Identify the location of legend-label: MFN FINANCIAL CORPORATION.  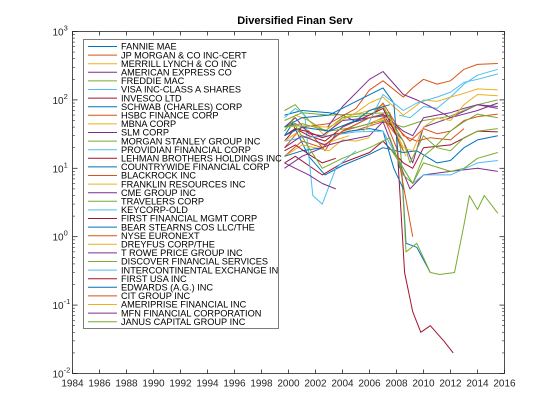
(191, 313).